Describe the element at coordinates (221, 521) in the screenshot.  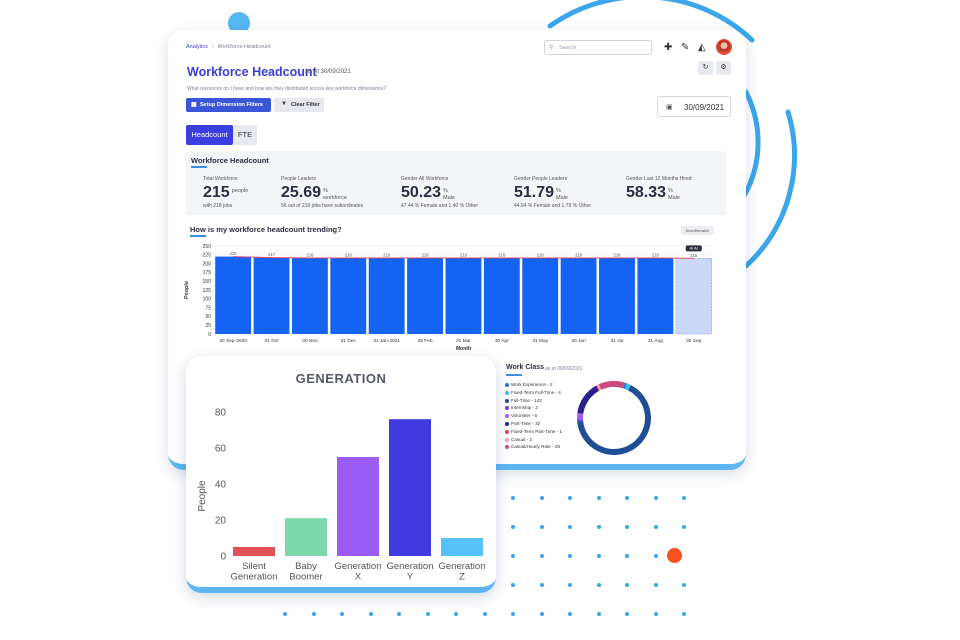
I see `y-tick-label: 20` at that location.